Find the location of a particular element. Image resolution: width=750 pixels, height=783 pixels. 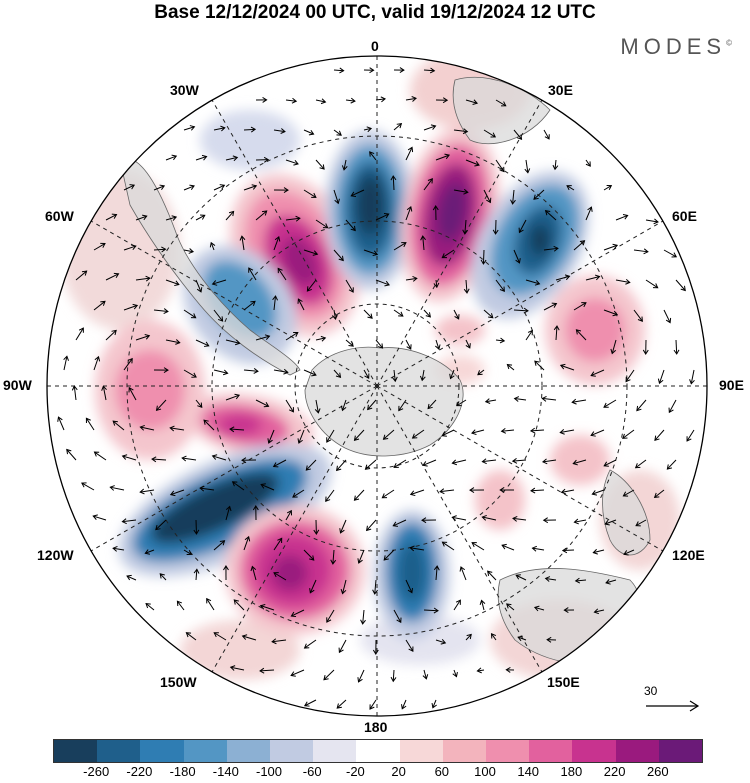

colorbar-tick-label: -260 is located at coordinates (96, 771).